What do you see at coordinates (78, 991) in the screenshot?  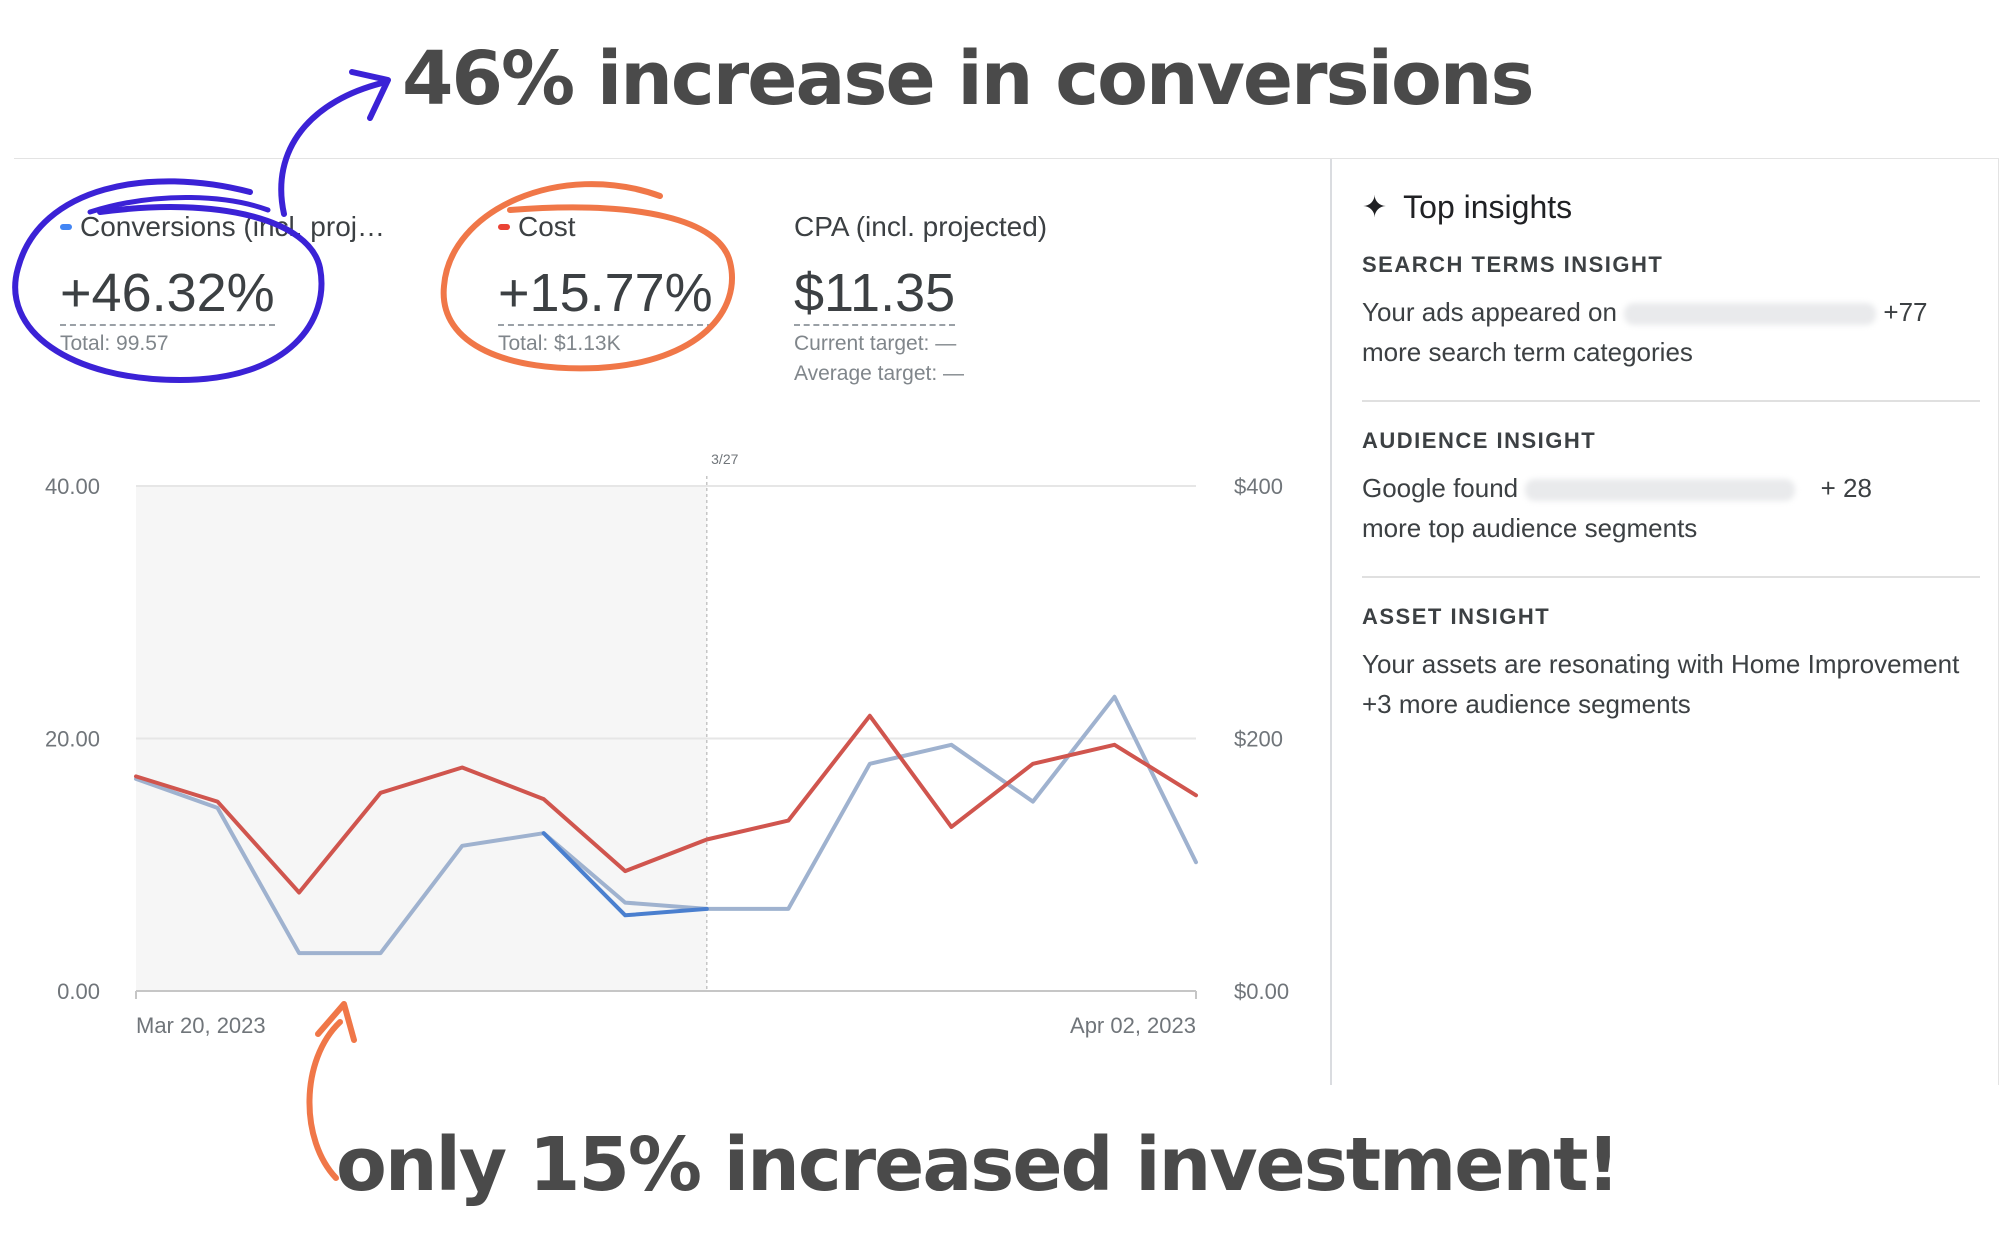 I see `left-axis-tick-label: 0.00` at bounding box center [78, 991].